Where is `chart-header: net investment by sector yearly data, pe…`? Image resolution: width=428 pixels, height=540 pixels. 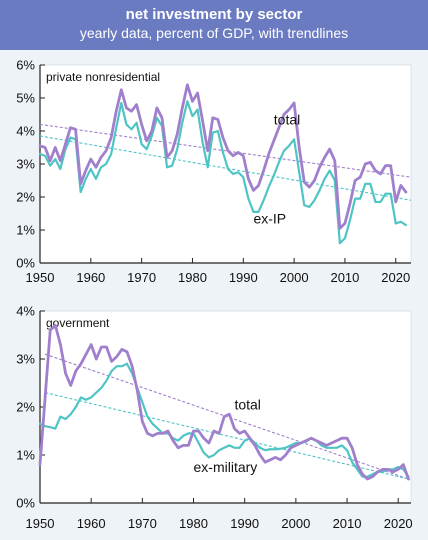
chart-header: net investment by sector yearly data, pe… is located at coordinates (214, 25).